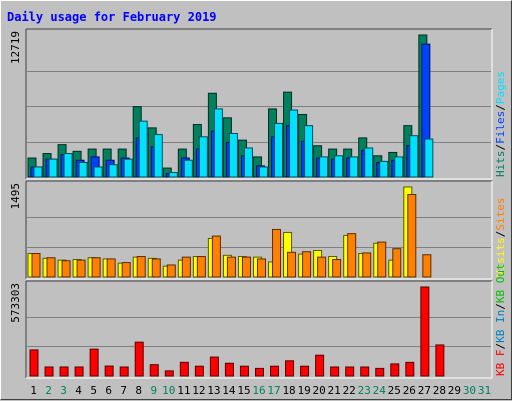 This screenshot has height=401, width=512. I want to click on day-label-9: 9, so click(153, 390).